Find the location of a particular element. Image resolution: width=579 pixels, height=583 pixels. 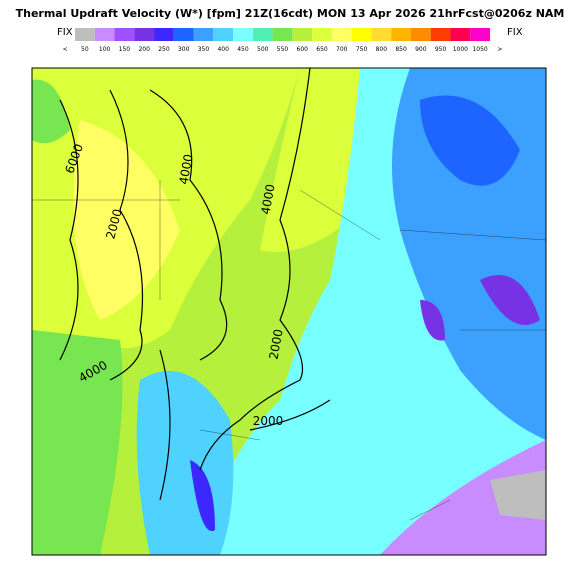

colorbar-label: > is located at coordinates (499, 49).